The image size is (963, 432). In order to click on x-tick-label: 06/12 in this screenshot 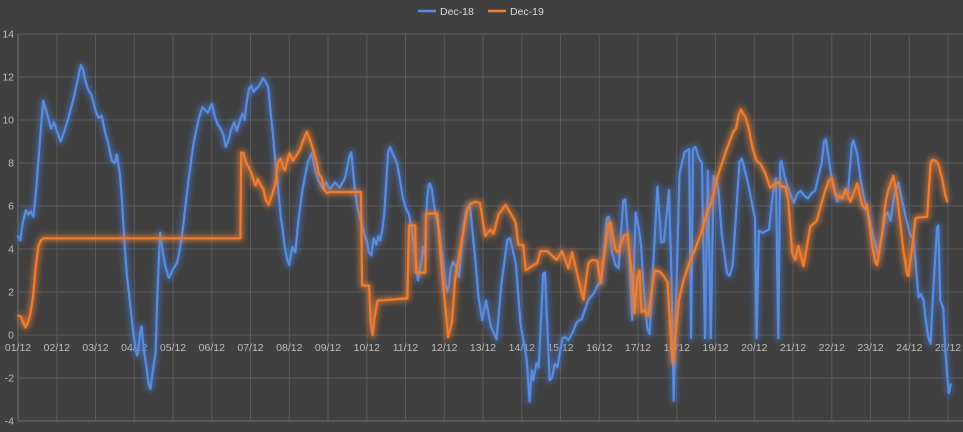, I will do `click(212, 348)`.